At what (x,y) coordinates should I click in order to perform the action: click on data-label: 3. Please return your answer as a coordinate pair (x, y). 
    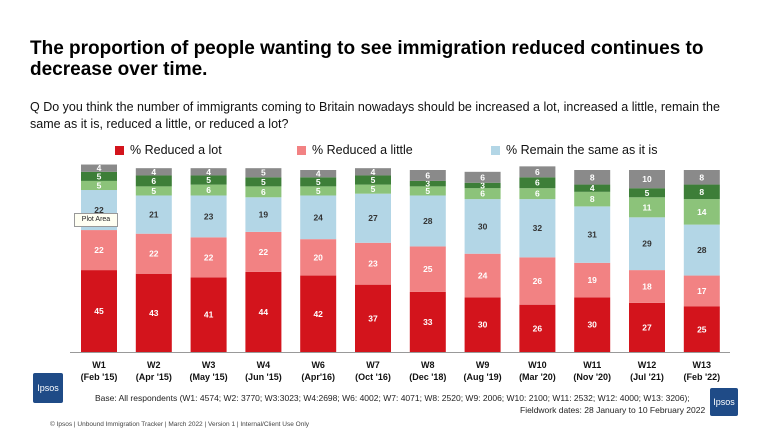
    Looking at the image, I should click on (482, 185).